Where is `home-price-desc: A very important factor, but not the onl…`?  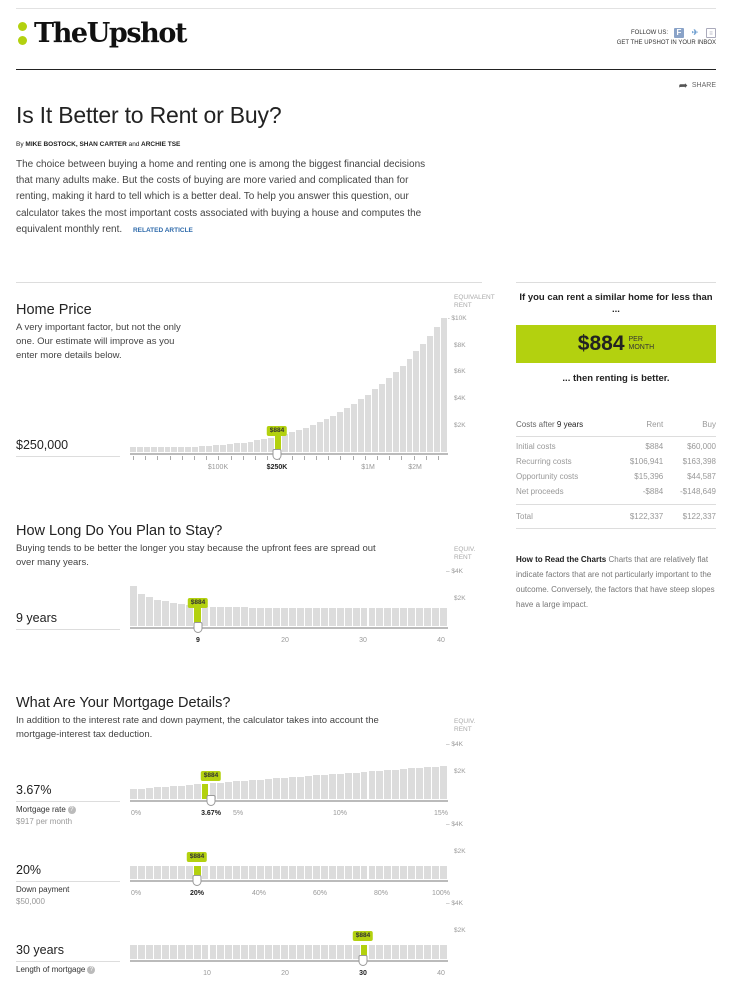
home-price-desc: A very important factor, but not the onl… is located at coordinates (98, 341).